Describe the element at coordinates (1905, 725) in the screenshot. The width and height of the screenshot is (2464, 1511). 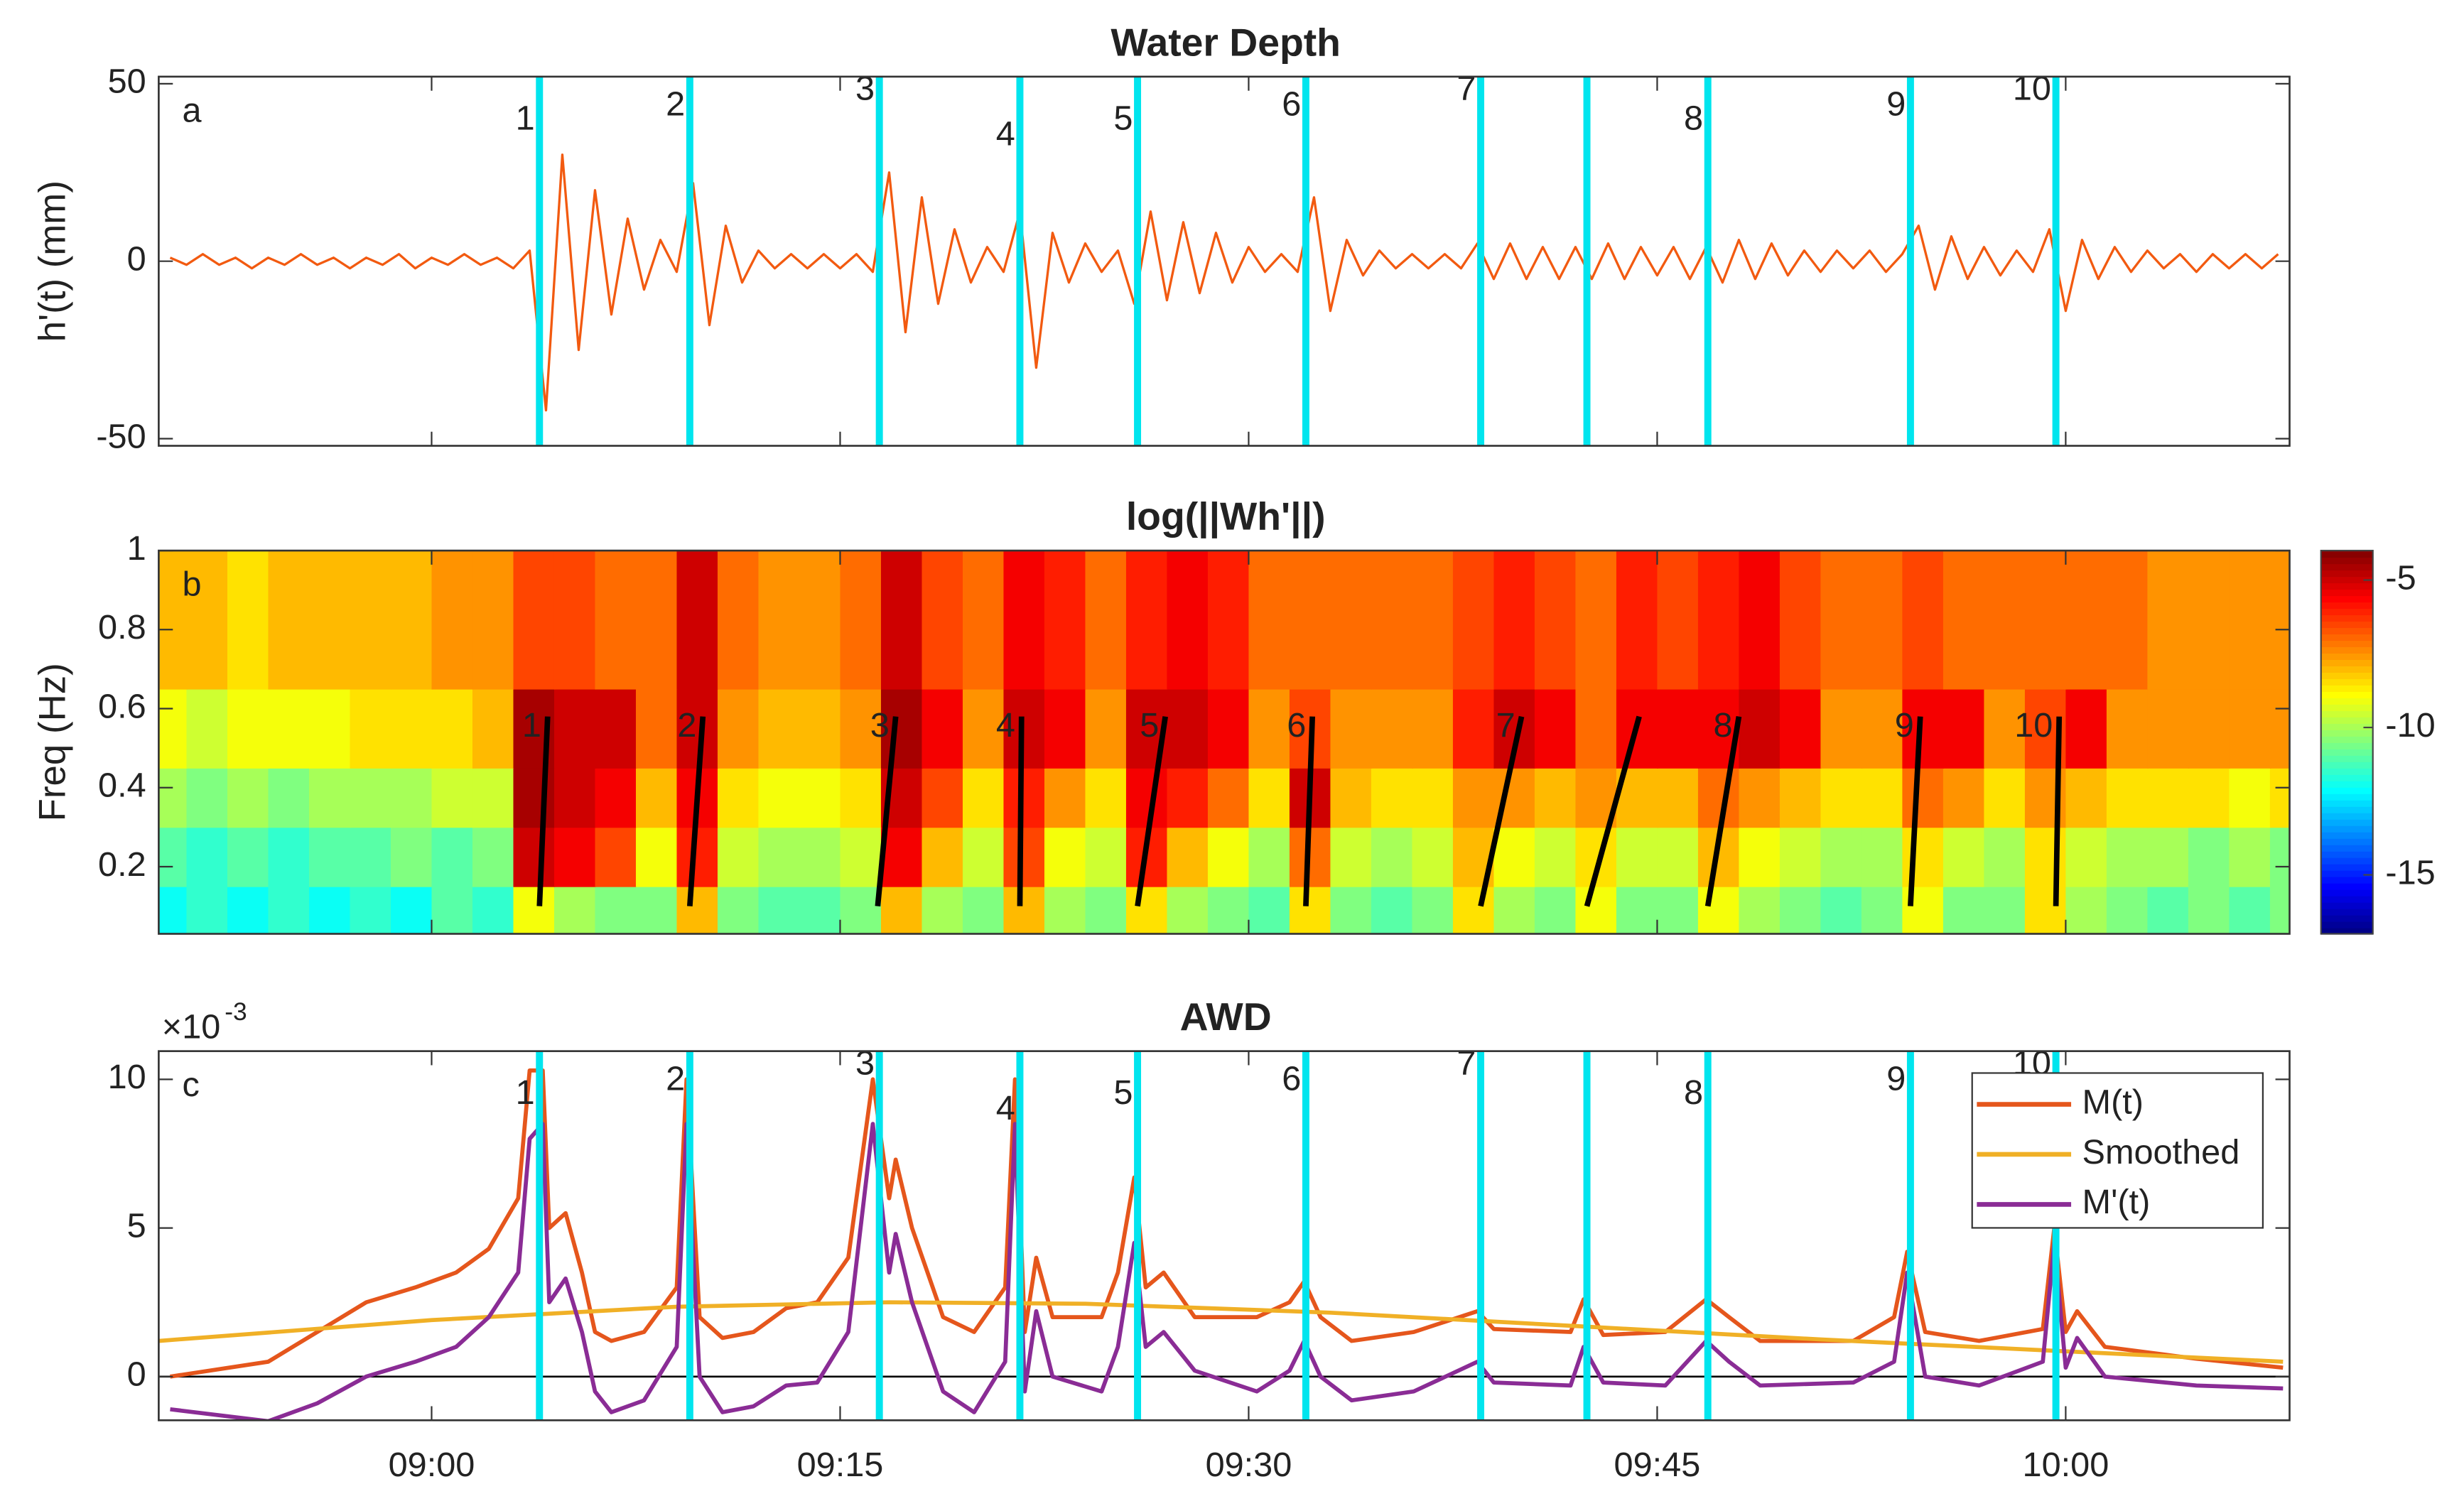
I see `ridge-label: 9` at that location.